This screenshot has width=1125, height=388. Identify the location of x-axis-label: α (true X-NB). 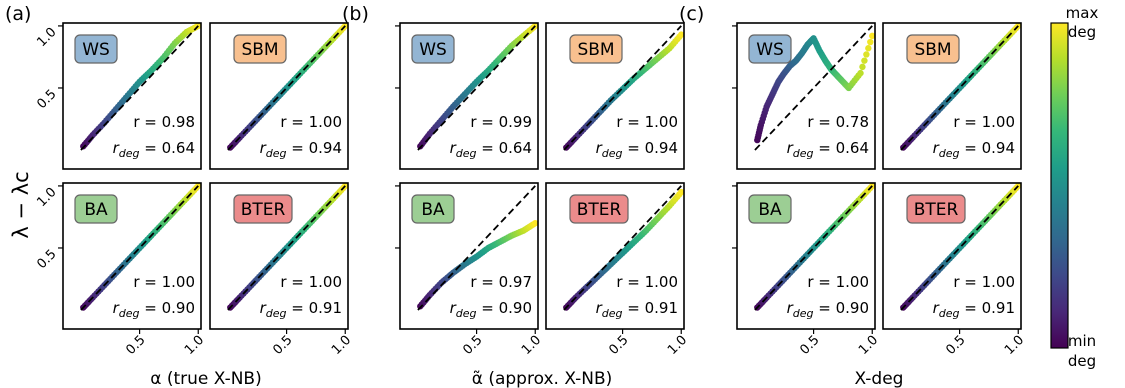
(205, 378).